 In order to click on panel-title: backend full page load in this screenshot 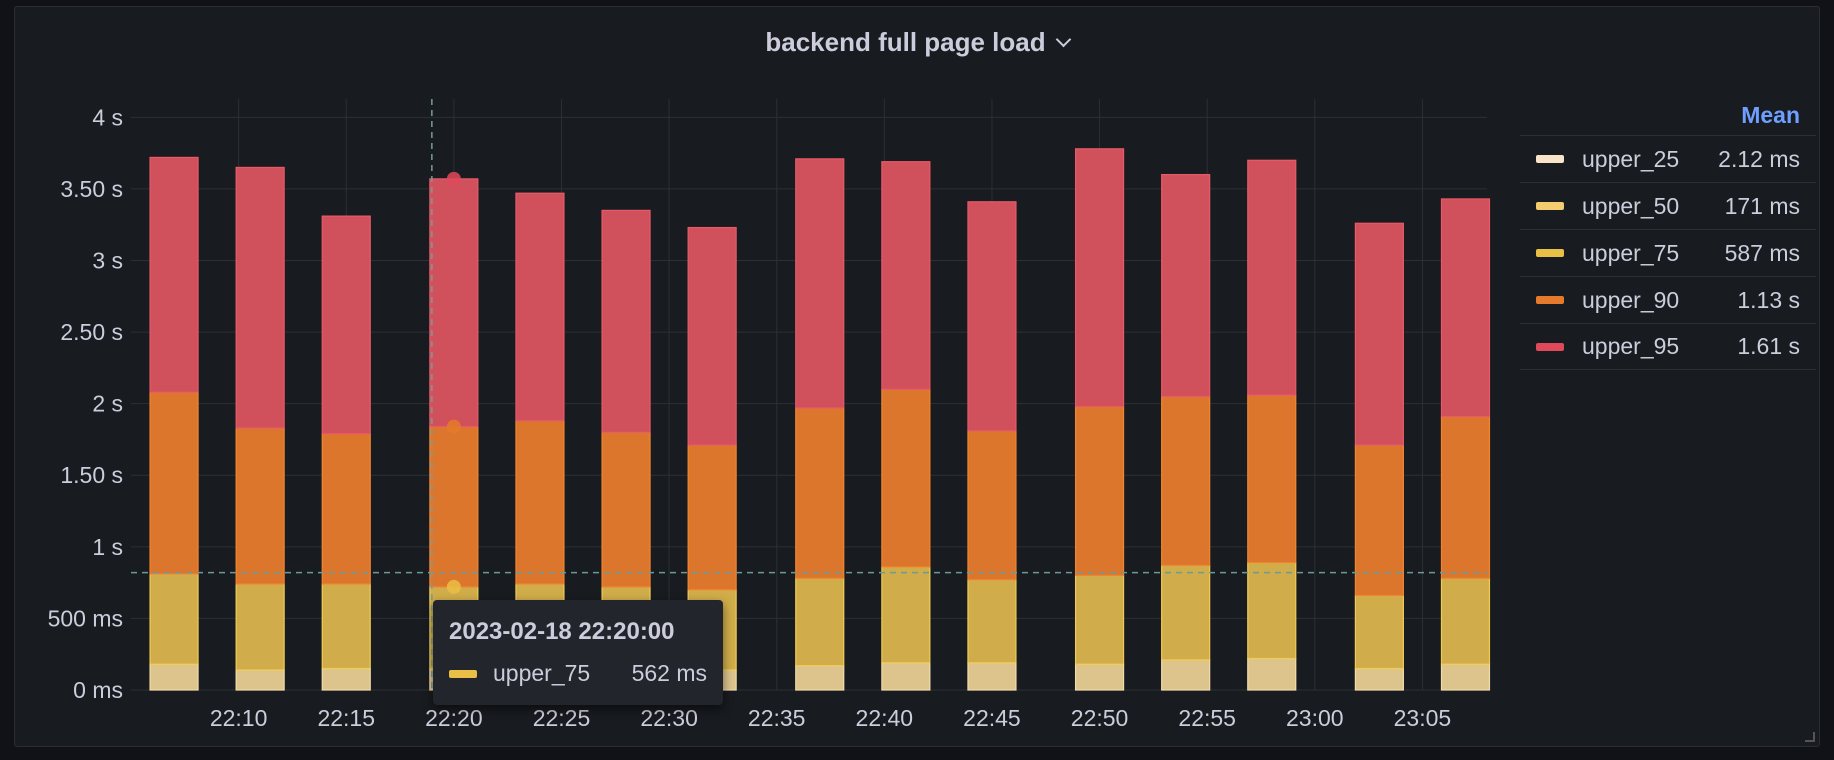, I will do `click(917, 42)`.